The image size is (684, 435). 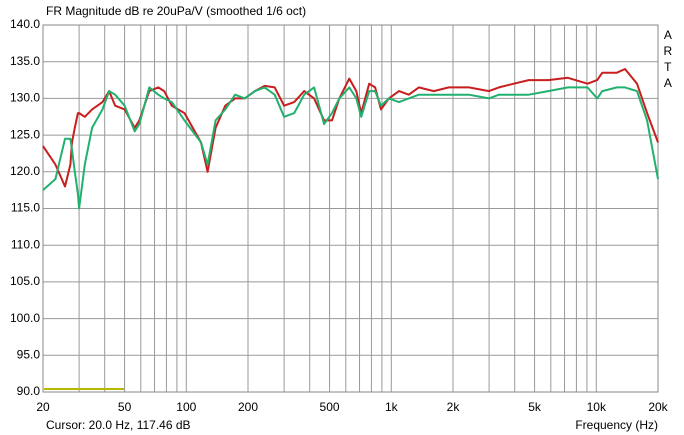 What do you see at coordinates (248, 407) in the screenshot?
I see `x-tick-label: 200` at bounding box center [248, 407].